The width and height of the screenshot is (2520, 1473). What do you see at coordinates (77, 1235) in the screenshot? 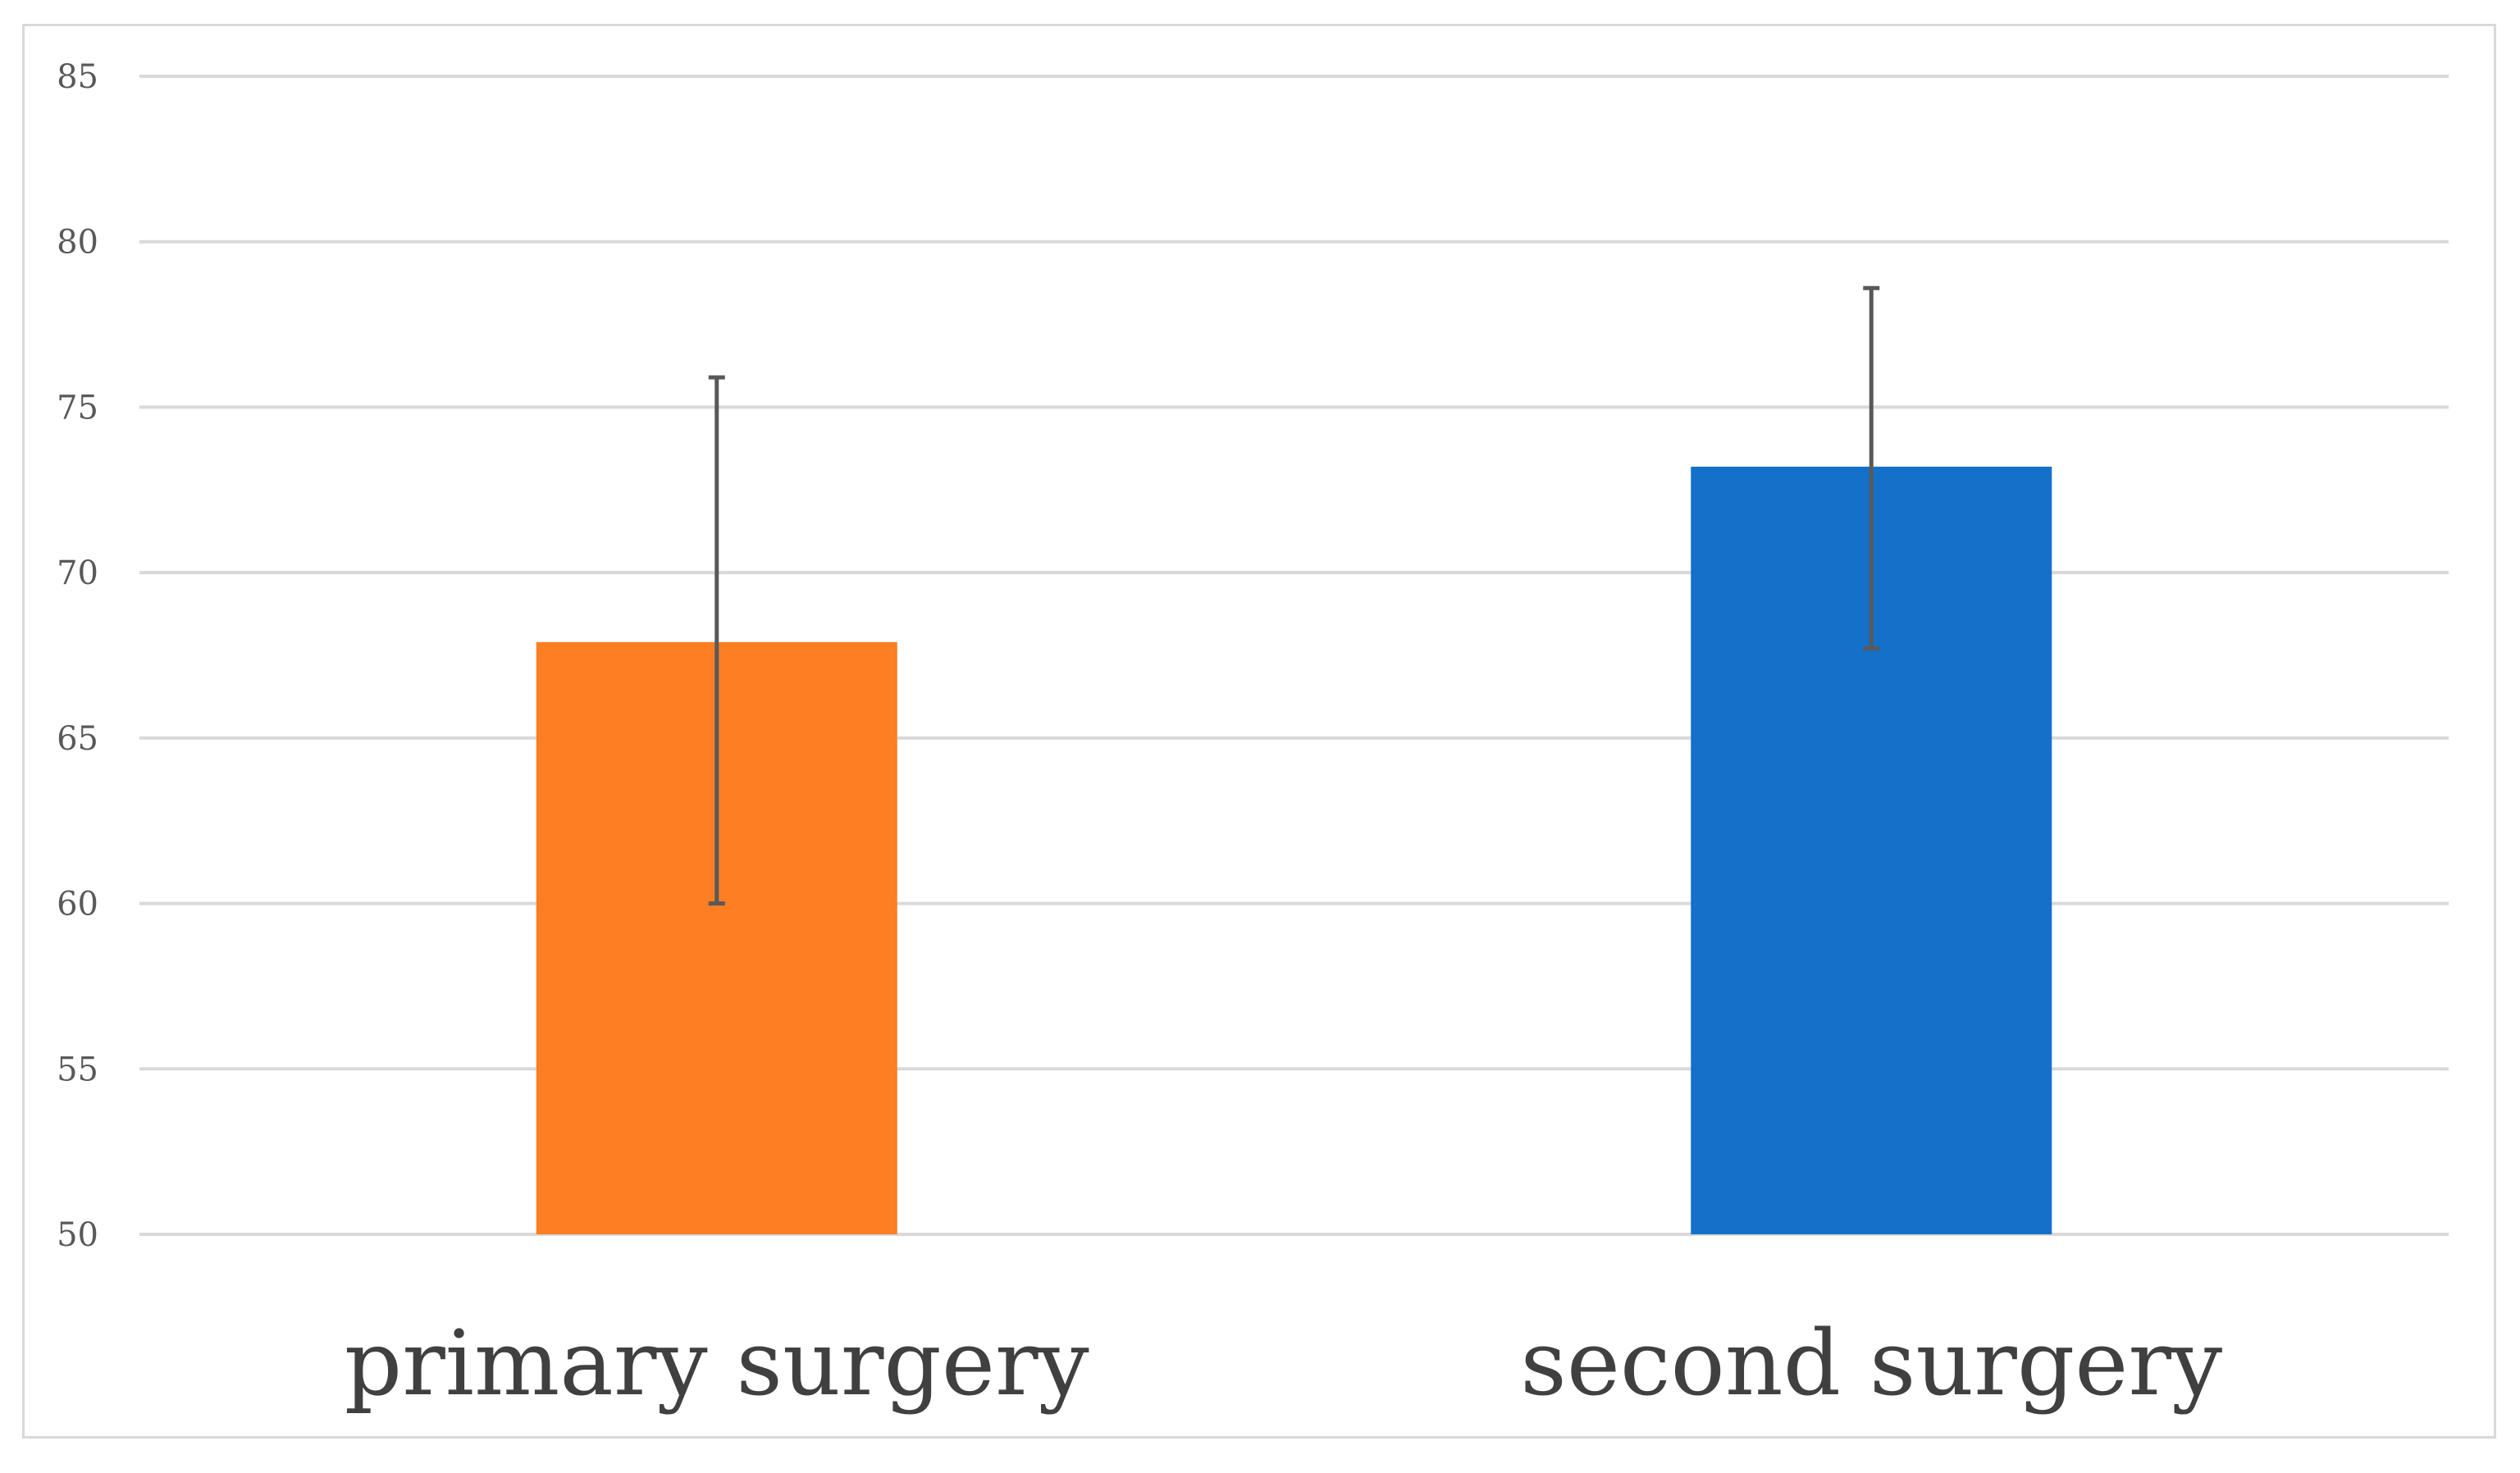
I see `y-tick-label: 50` at bounding box center [77, 1235].